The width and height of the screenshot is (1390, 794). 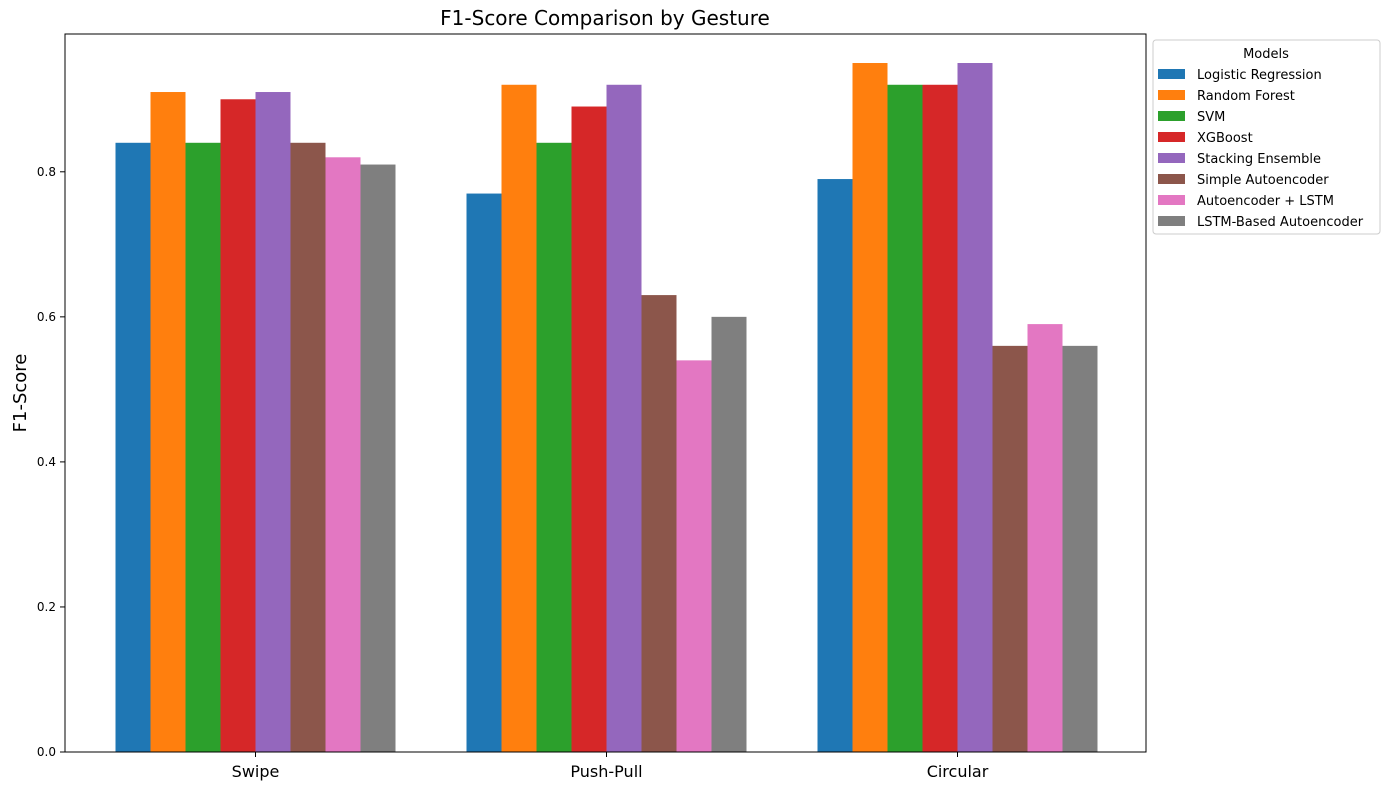 What do you see at coordinates (46, 752) in the screenshot?
I see `y-tick-label: 0.0` at bounding box center [46, 752].